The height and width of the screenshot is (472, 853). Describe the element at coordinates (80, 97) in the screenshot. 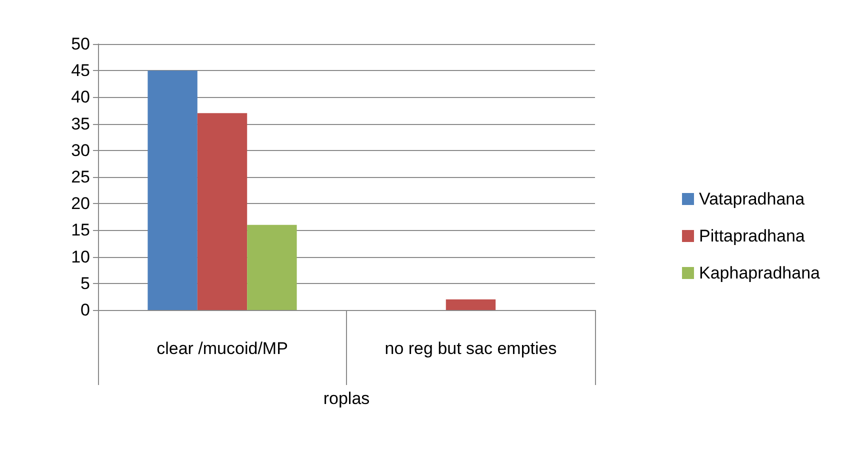

I see `y-tick-label: 40` at that location.